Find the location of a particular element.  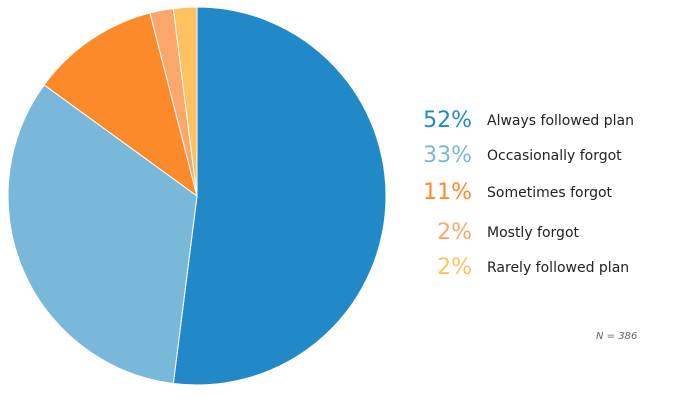

legend-percent: 11% is located at coordinates (447, 192).